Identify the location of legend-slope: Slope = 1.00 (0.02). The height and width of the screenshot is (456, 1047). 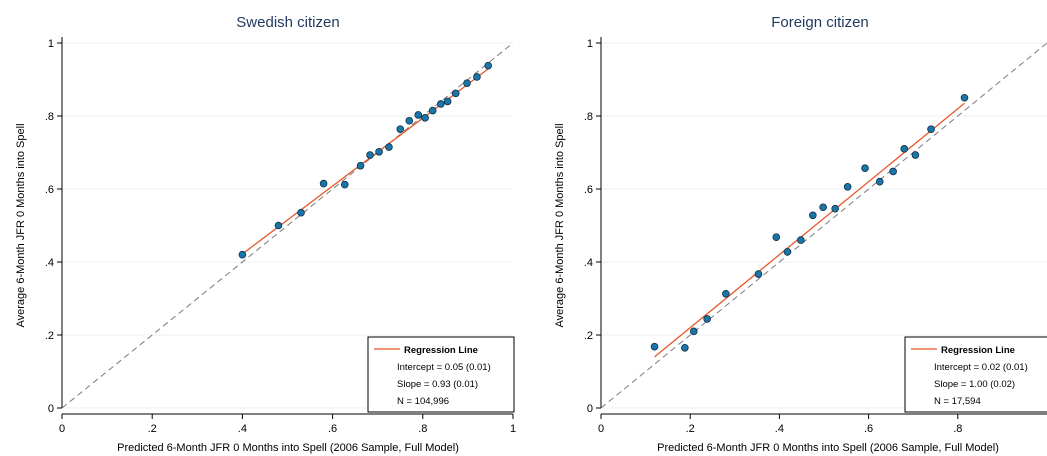
(974, 384).